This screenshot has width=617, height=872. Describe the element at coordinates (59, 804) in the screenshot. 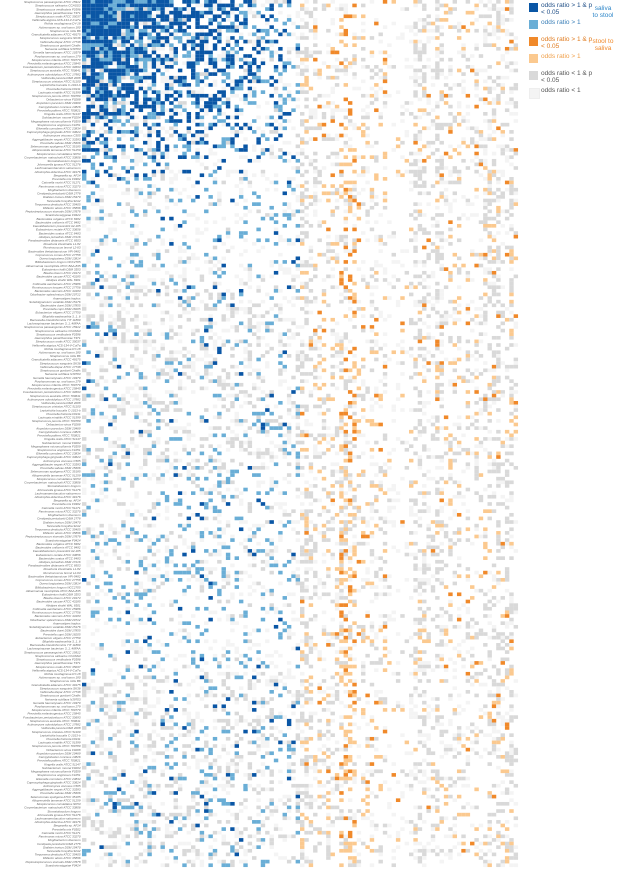

I see `row-label: Streptococcus constellatus SK53` at that location.